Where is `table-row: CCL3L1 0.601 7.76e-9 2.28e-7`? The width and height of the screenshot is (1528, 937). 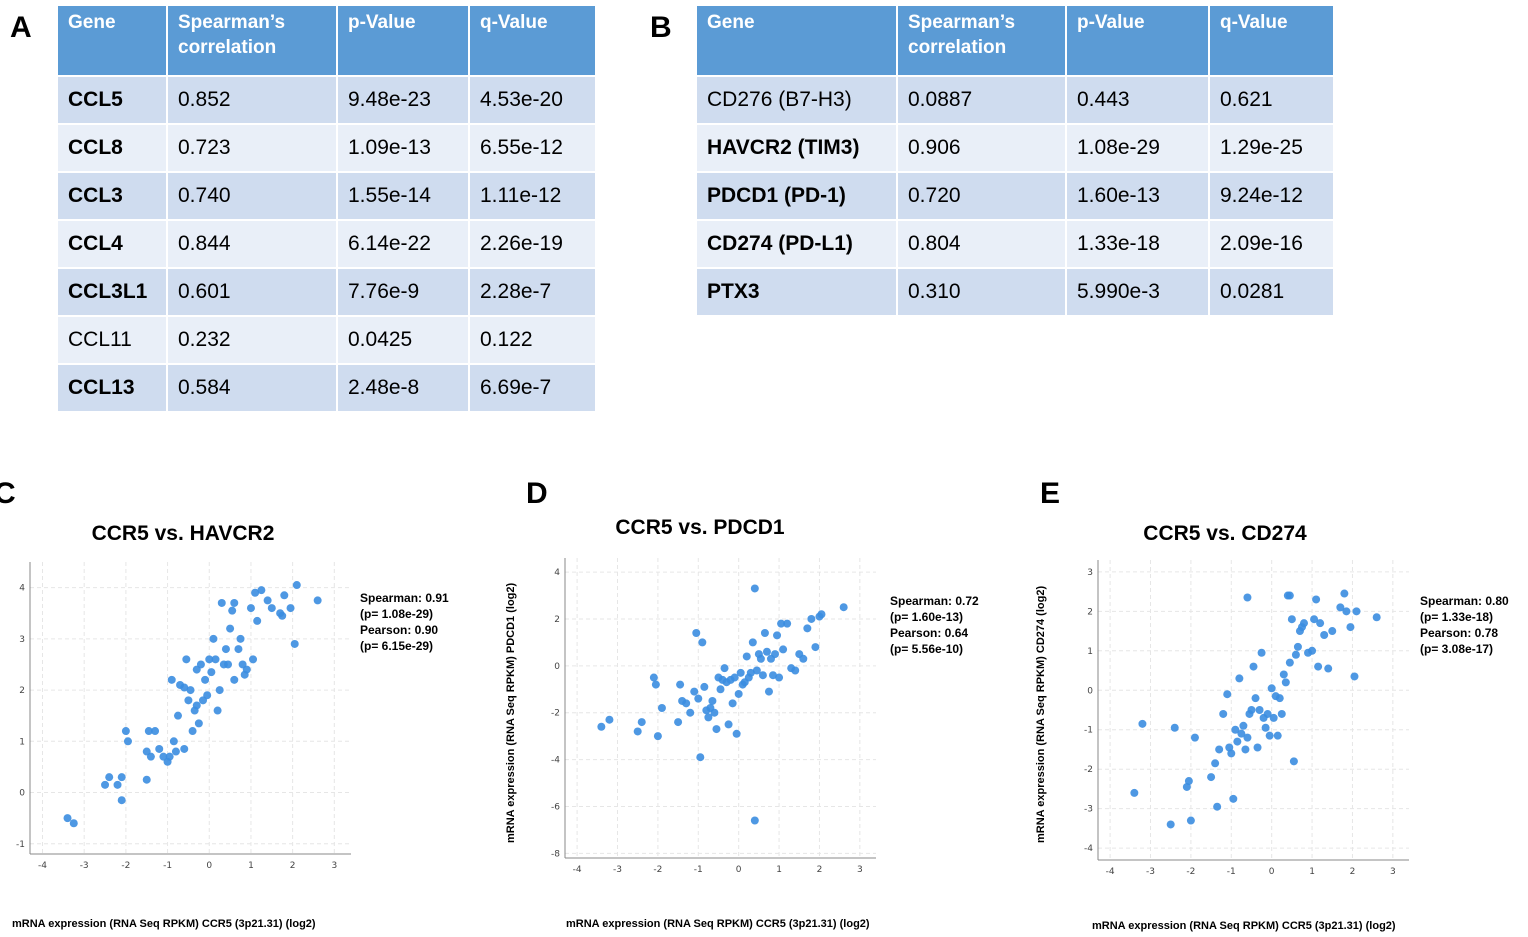
table-row: CCL3L1 0.601 7.76e-9 2.28e-7 is located at coordinates (326, 292).